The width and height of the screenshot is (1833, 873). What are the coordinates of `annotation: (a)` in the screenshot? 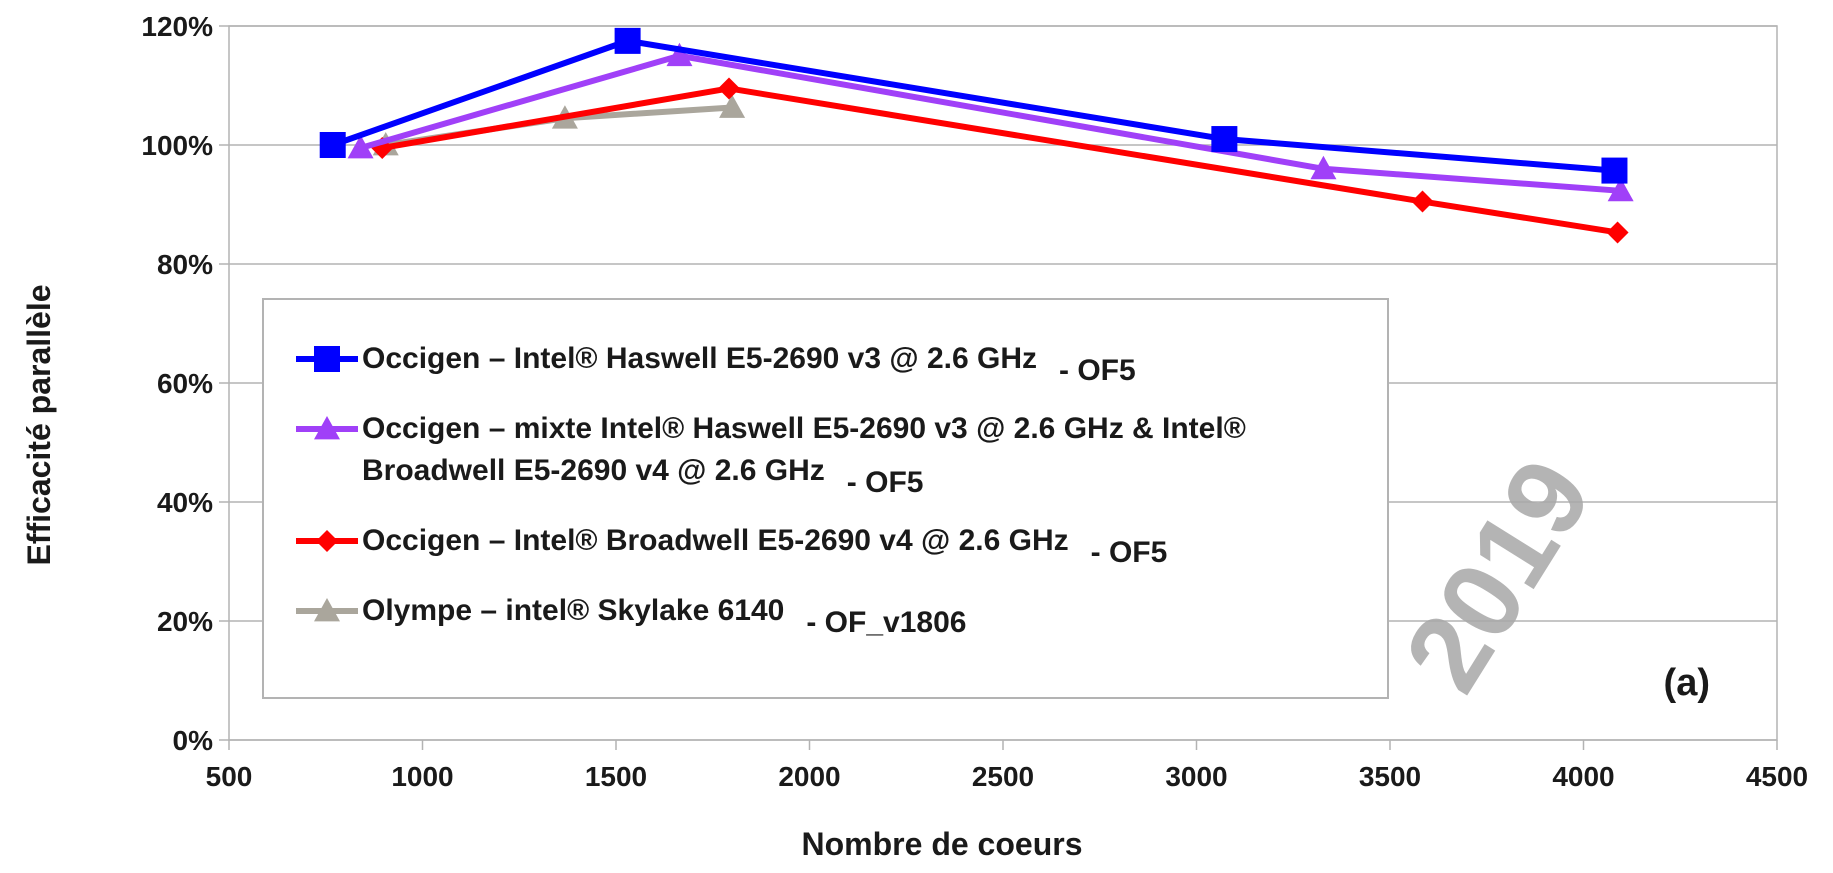 It's located at (1687, 683).